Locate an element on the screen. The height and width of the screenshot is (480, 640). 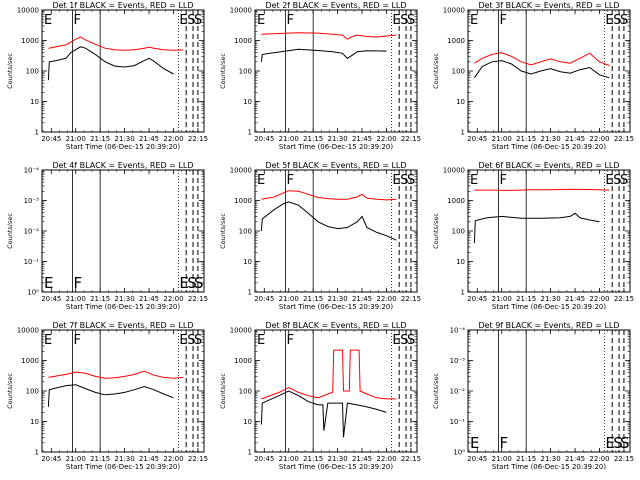
panel-title: Det 7f BLACK = Events, RED = LLD is located at coordinates (122, 325).